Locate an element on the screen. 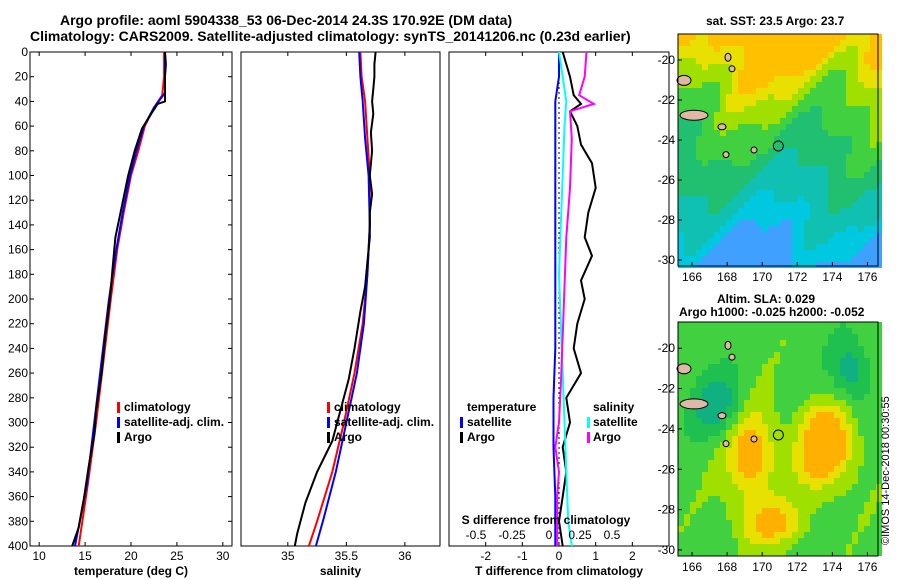  map-y-tick-label: -26 is located at coordinates (667, 469).